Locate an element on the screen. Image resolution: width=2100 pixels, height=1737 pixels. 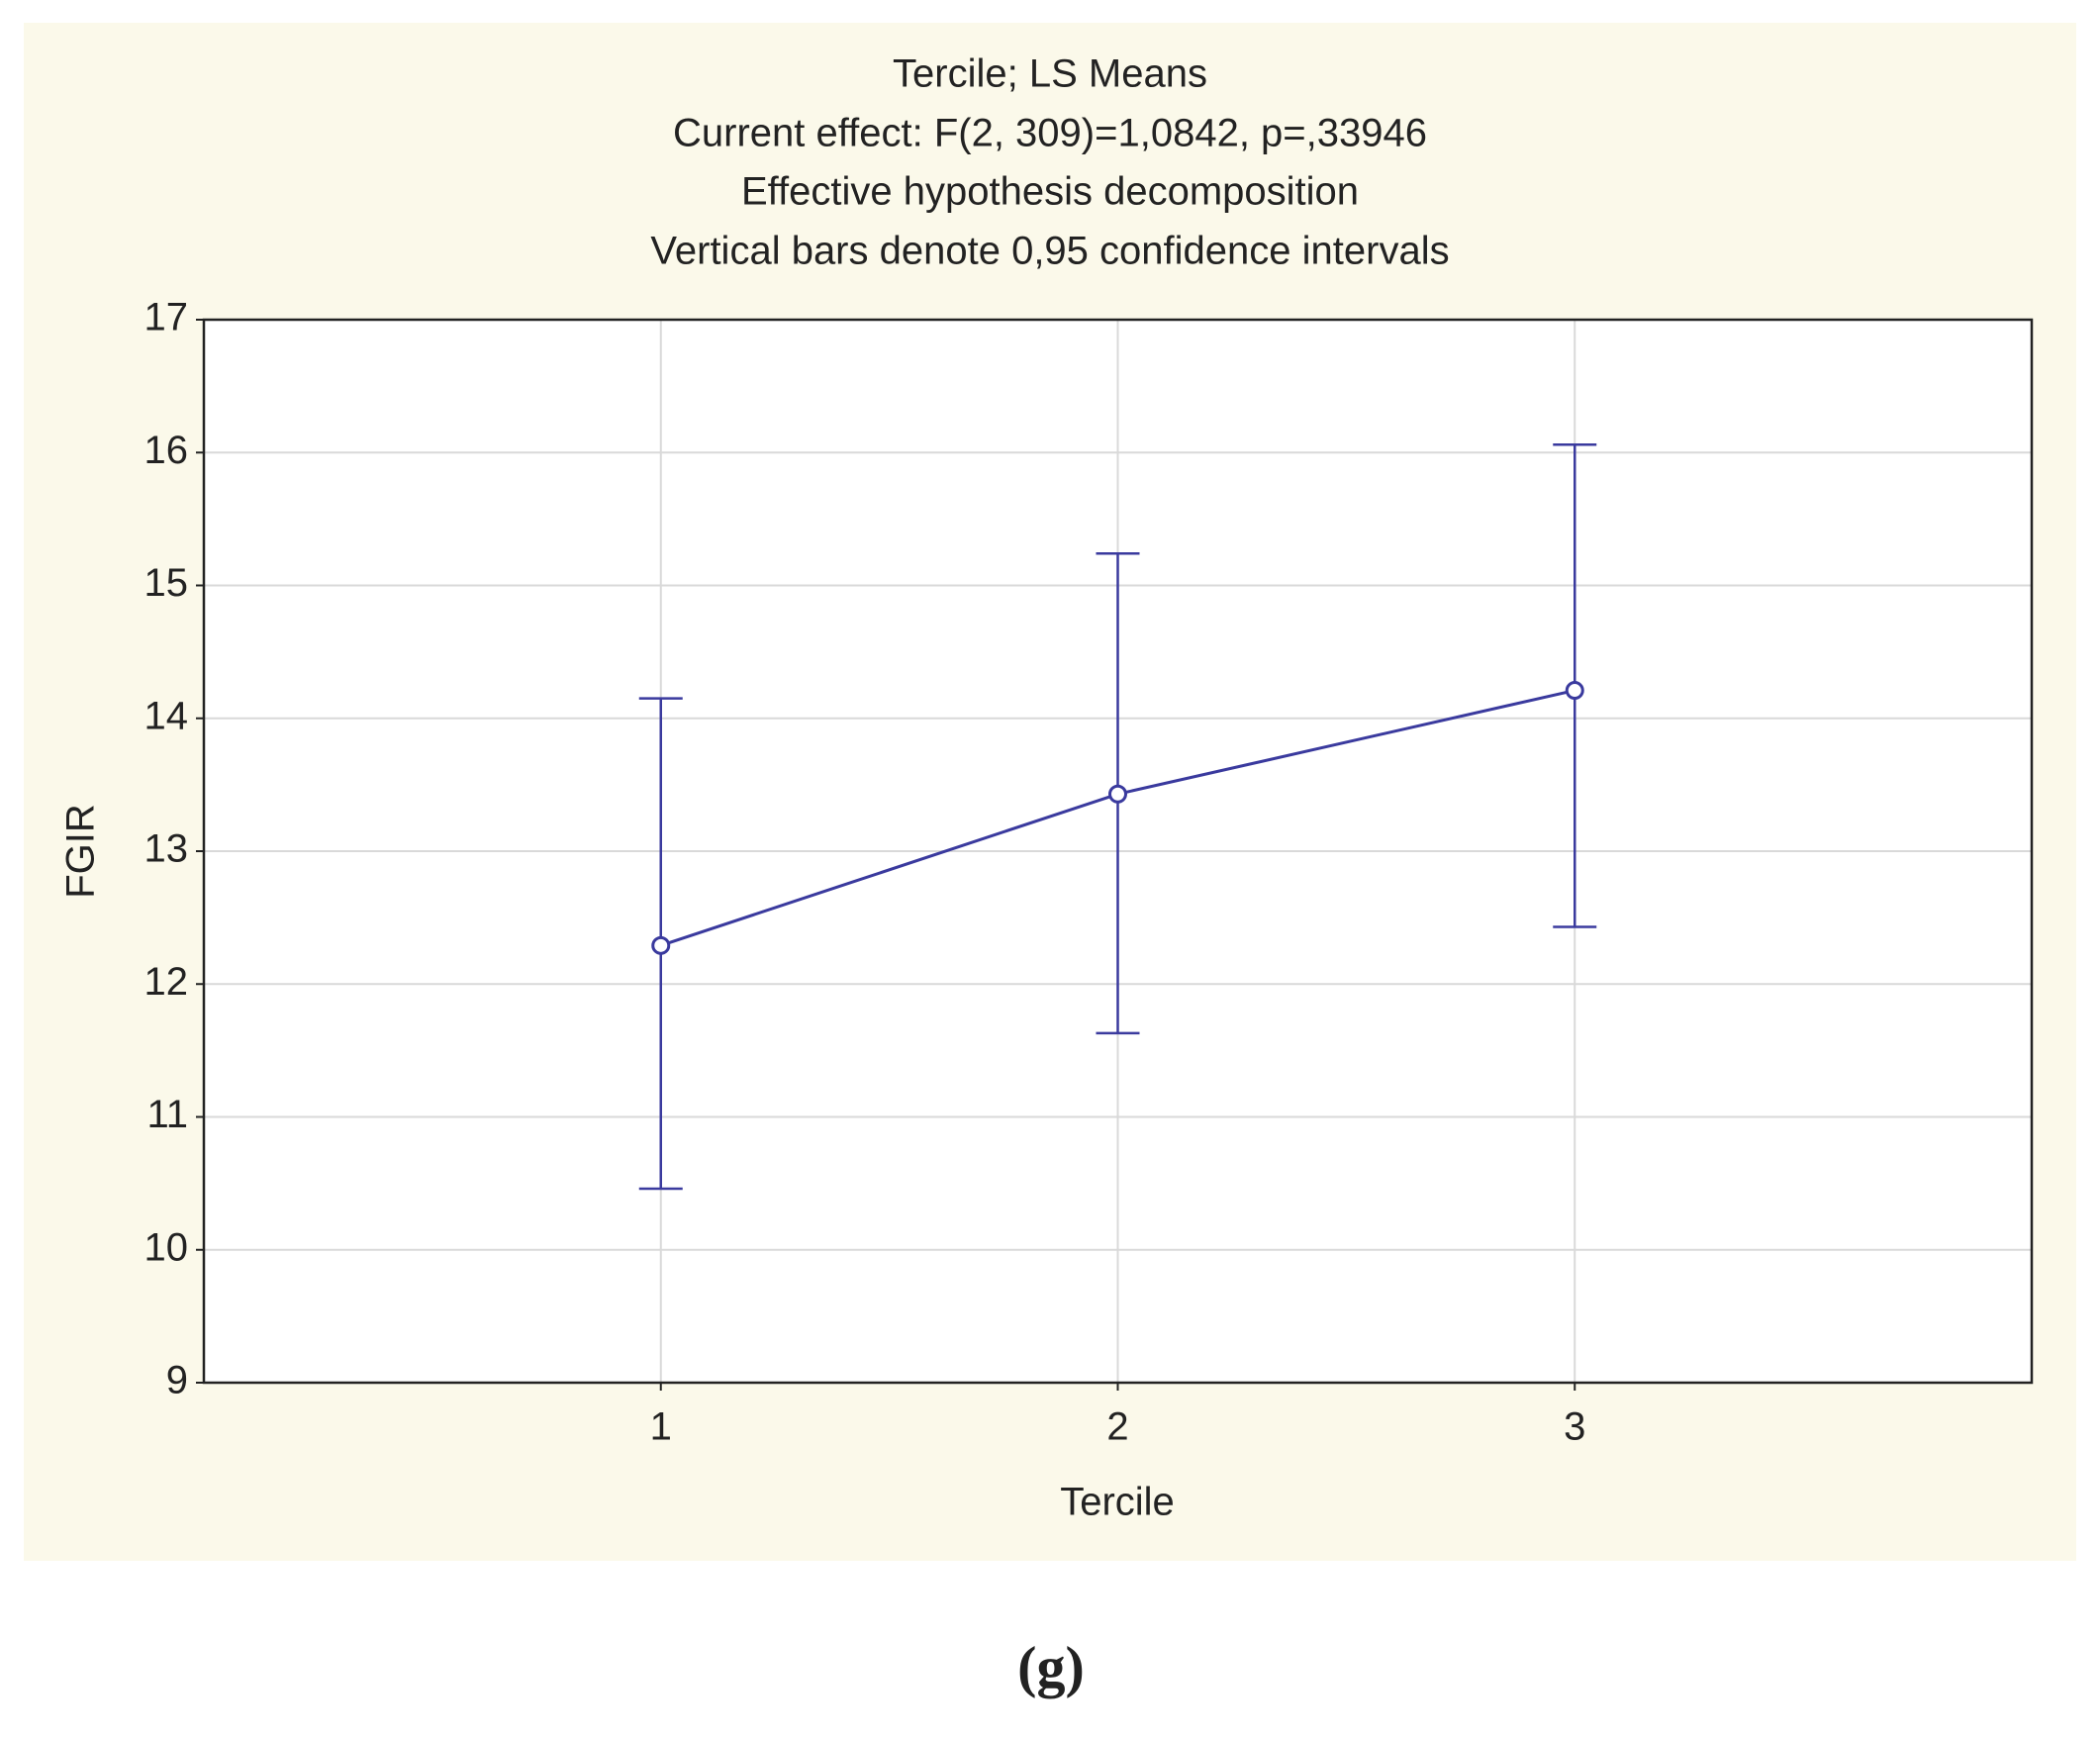
y-tick-label: 10 is located at coordinates (166, 1247).